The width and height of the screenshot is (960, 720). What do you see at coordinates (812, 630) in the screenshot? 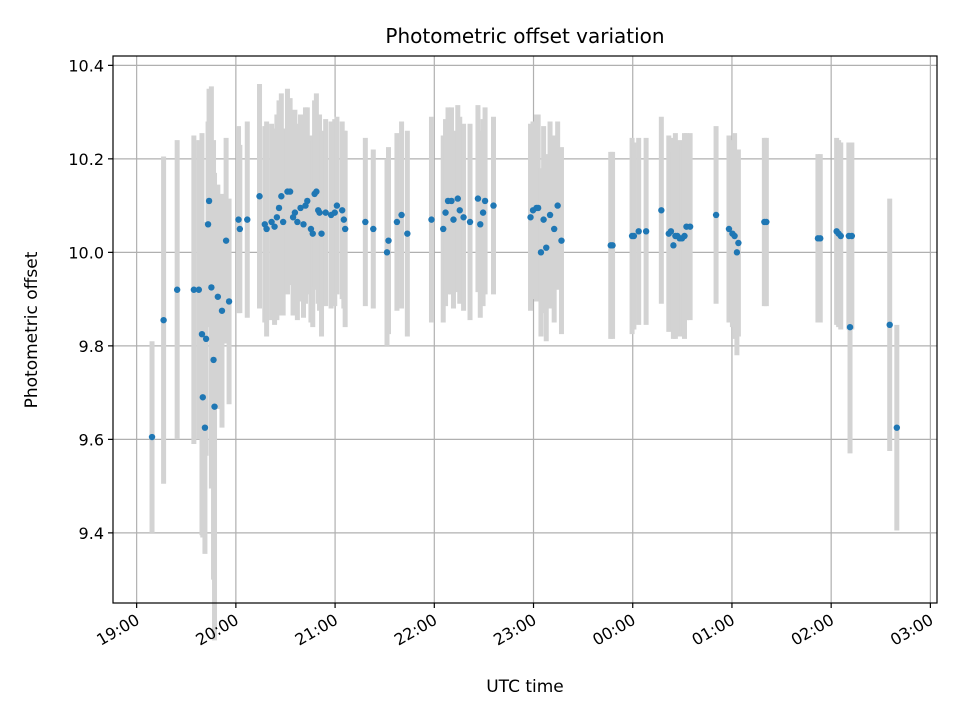
I see `x-tick-label: 02:00` at bounding box center [812, 630].